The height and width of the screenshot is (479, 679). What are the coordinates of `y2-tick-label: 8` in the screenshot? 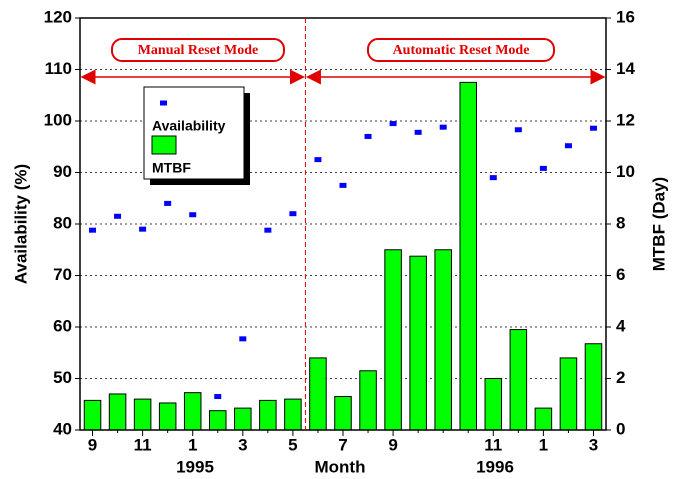 It's located at (620, 222).